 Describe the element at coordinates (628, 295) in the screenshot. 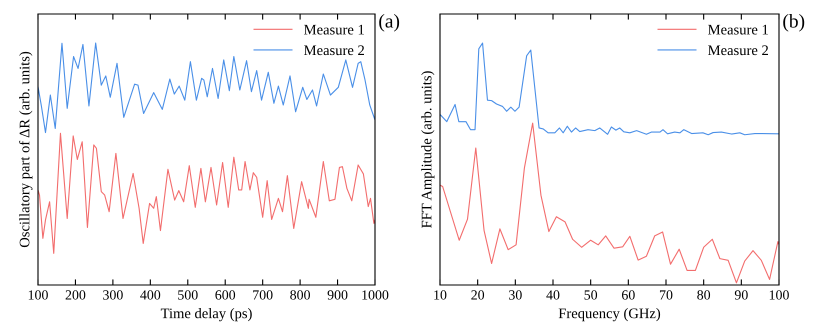

I see `x-tick-label: 60` at that location.